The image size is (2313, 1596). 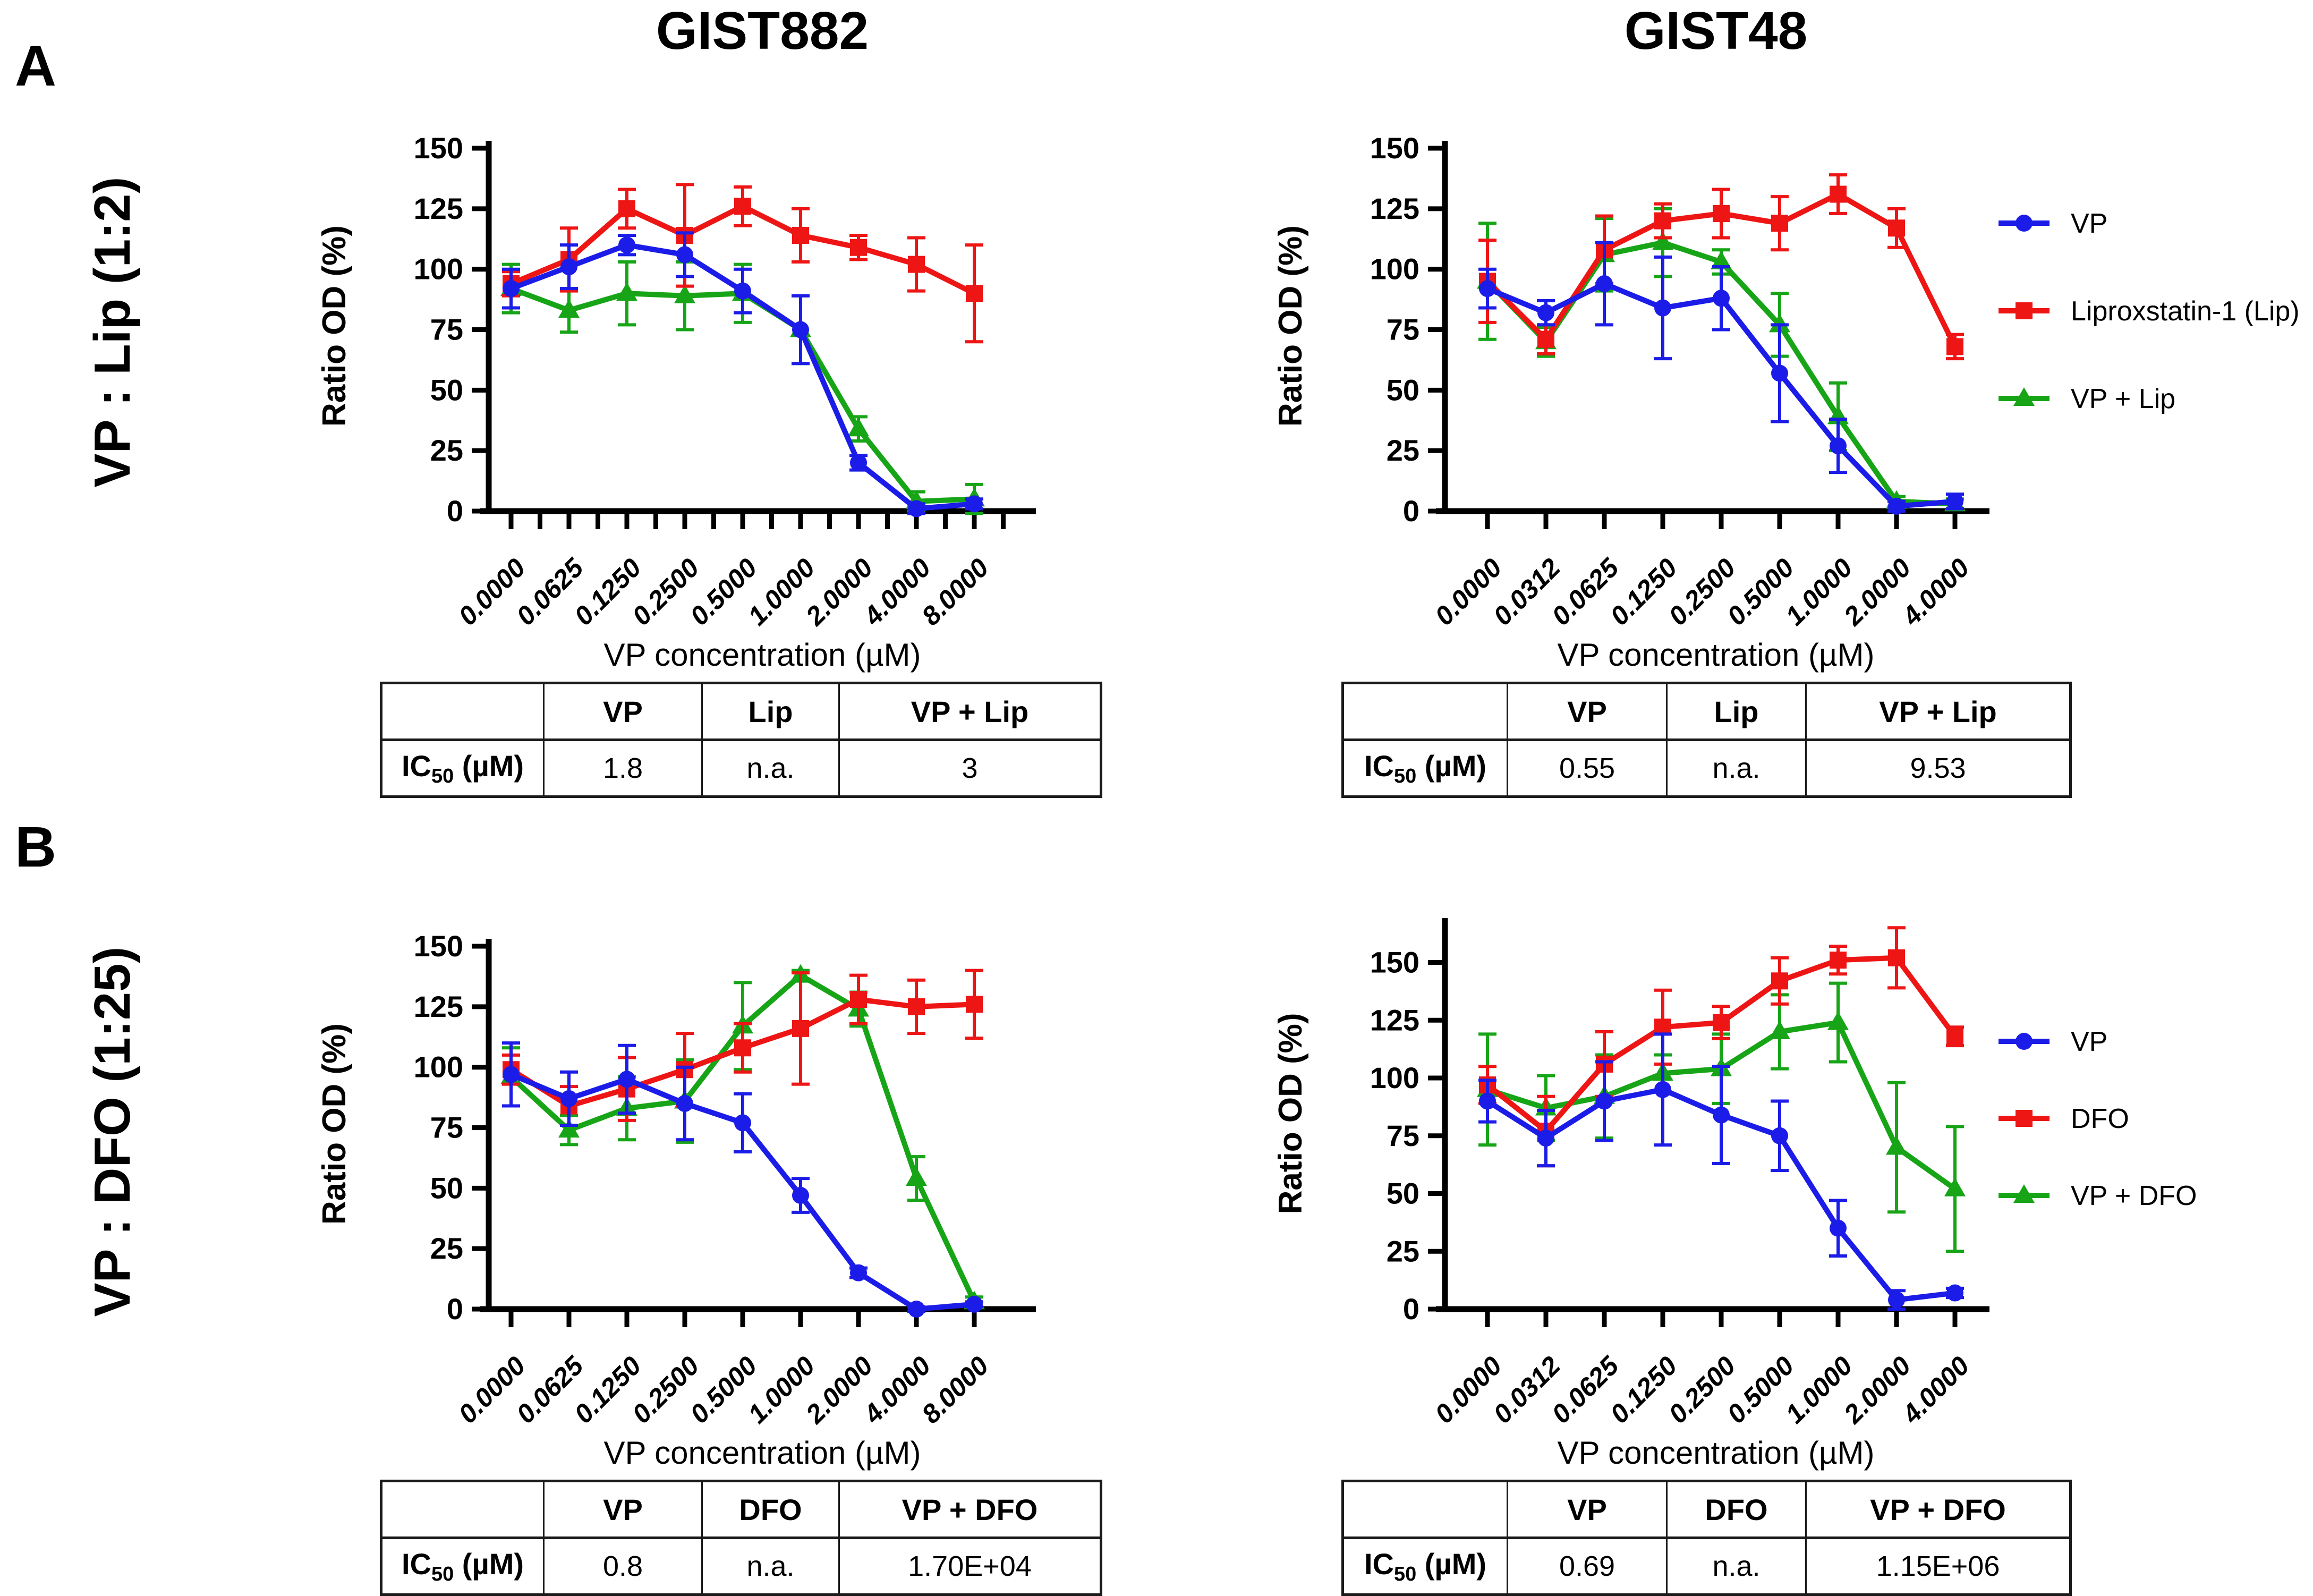 What do you see at coordinates (1938, 1509) in the screenshot?
I see `table-header-vp-dfo: VP + DFO` at bounding box center [1938, 1509].